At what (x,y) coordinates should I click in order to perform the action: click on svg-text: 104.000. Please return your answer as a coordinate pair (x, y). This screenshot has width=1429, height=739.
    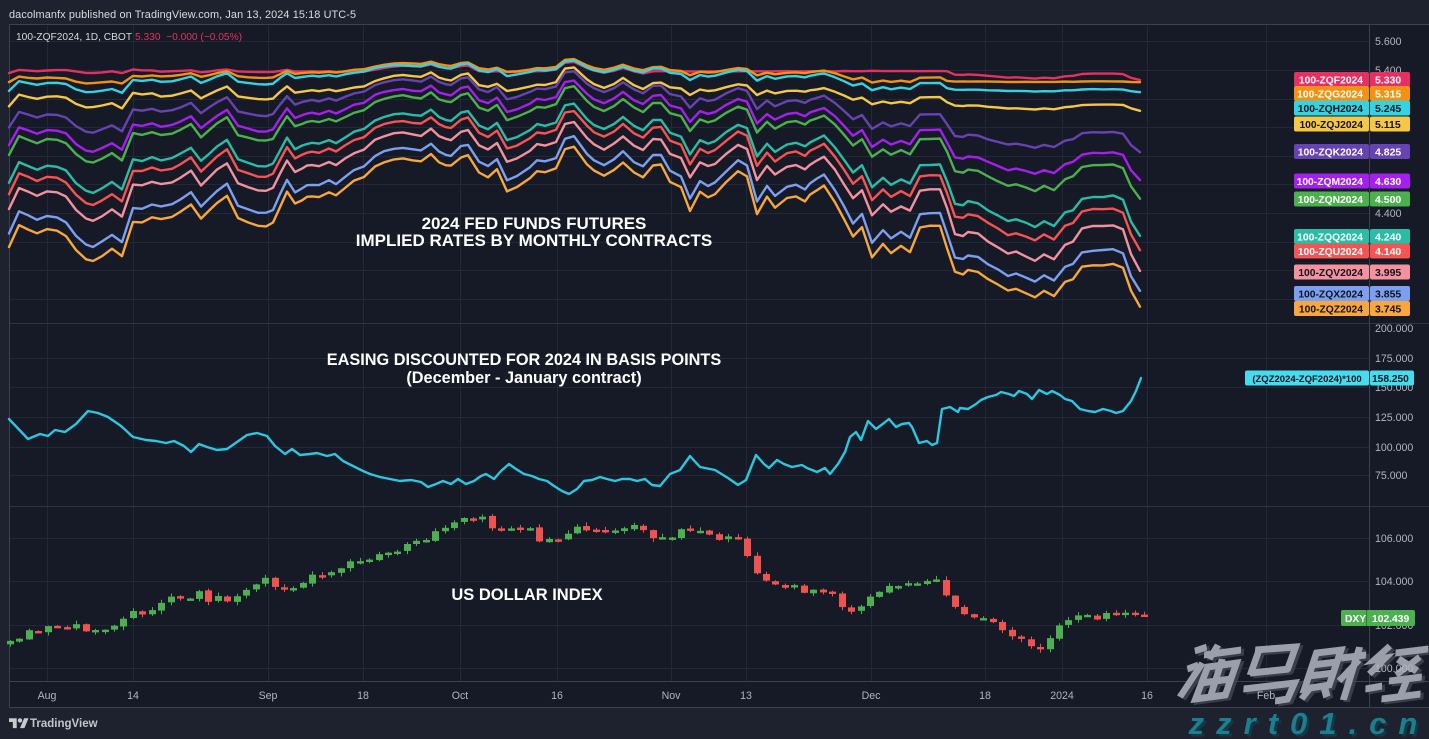
    Looking at the image, I should click on (1394, 582).